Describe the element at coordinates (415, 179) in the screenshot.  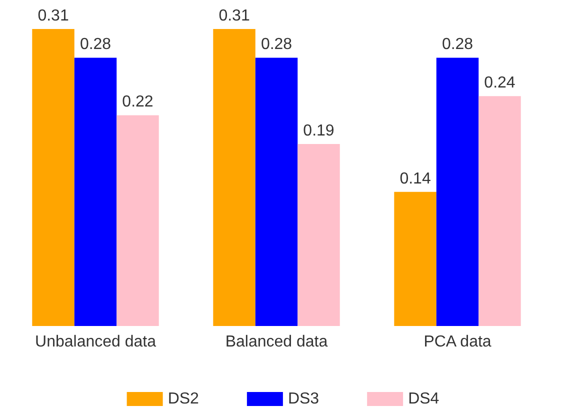
I see `data-label: 0.14` at that location.